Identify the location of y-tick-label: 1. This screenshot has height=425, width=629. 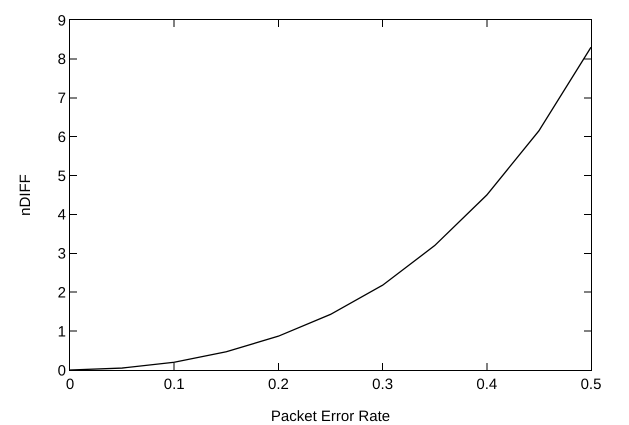
(62, 331).